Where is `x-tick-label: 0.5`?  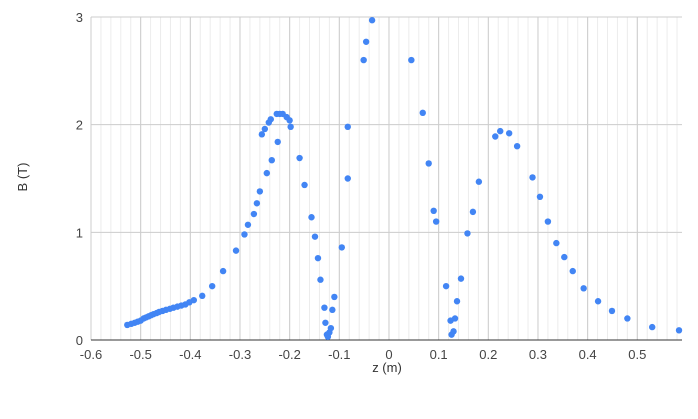 x-tick-label: 0.5 is located at coordinates (637, 354).